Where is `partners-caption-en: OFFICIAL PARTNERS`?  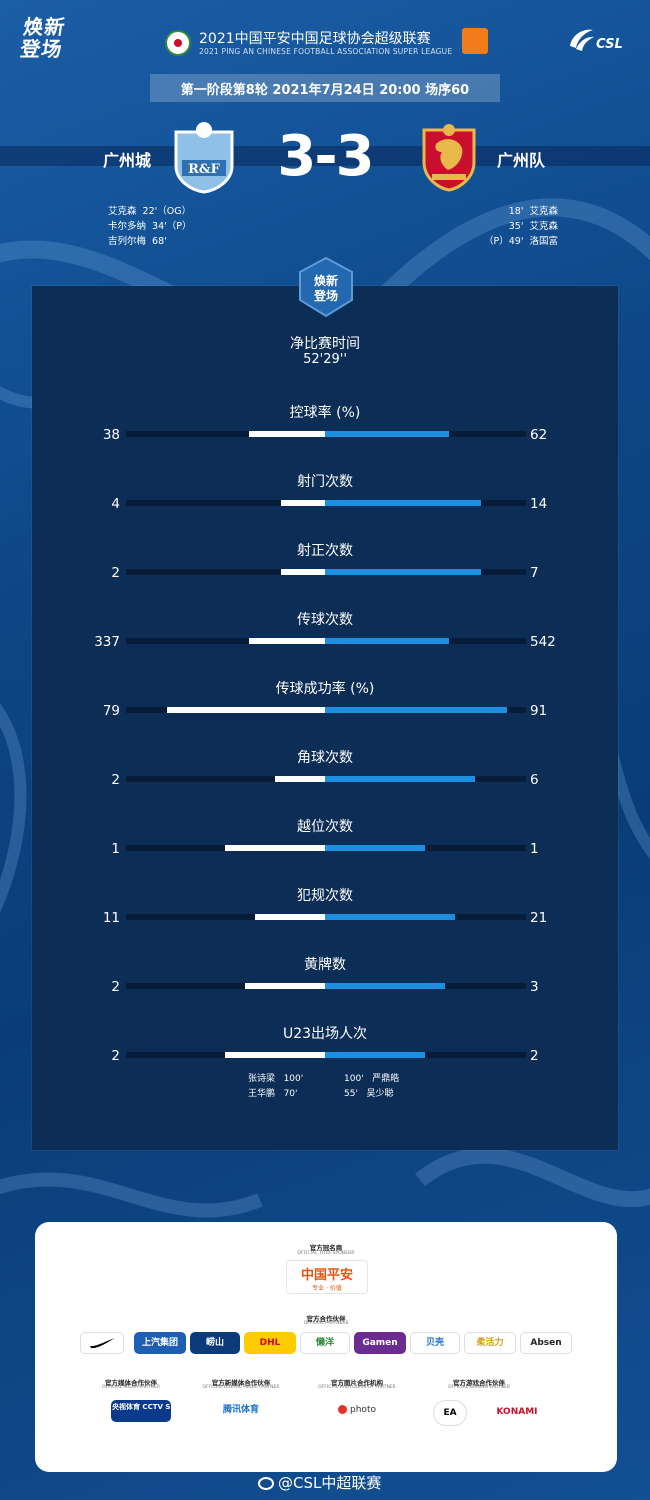 partners-caption-en: OFFICIAL PARTNERS is located at coordinates (326, 1323).